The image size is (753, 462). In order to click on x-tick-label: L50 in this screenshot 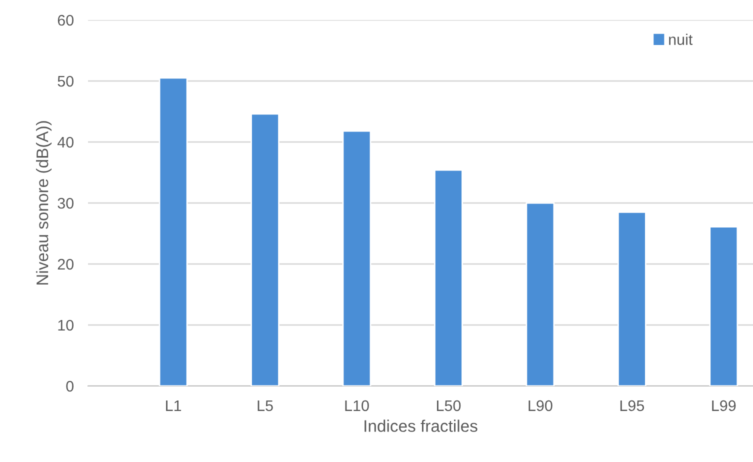, I will do `click(448, 406)`.